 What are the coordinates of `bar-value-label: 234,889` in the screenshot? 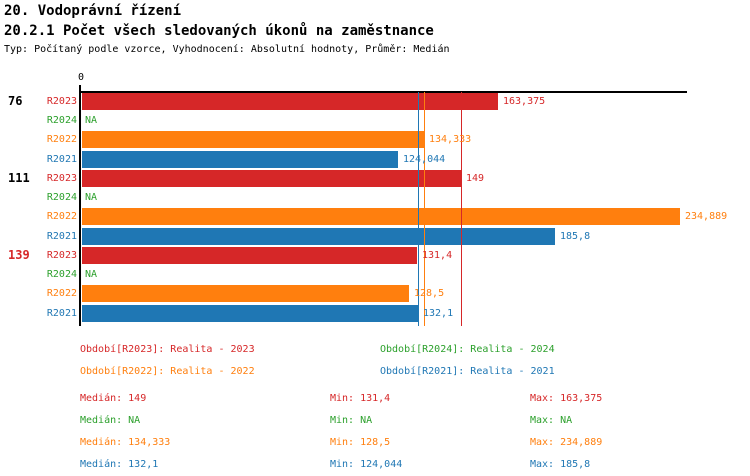 It's located at (706, 216).